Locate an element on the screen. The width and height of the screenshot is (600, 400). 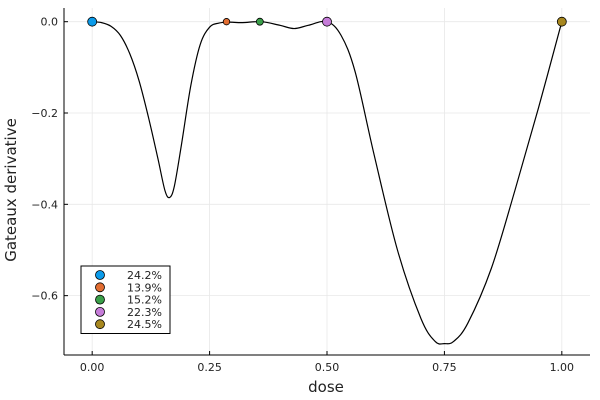
y-ticks: 0.0 −0.2 −0.4 −0.6 is located at coordinates (49, 159).